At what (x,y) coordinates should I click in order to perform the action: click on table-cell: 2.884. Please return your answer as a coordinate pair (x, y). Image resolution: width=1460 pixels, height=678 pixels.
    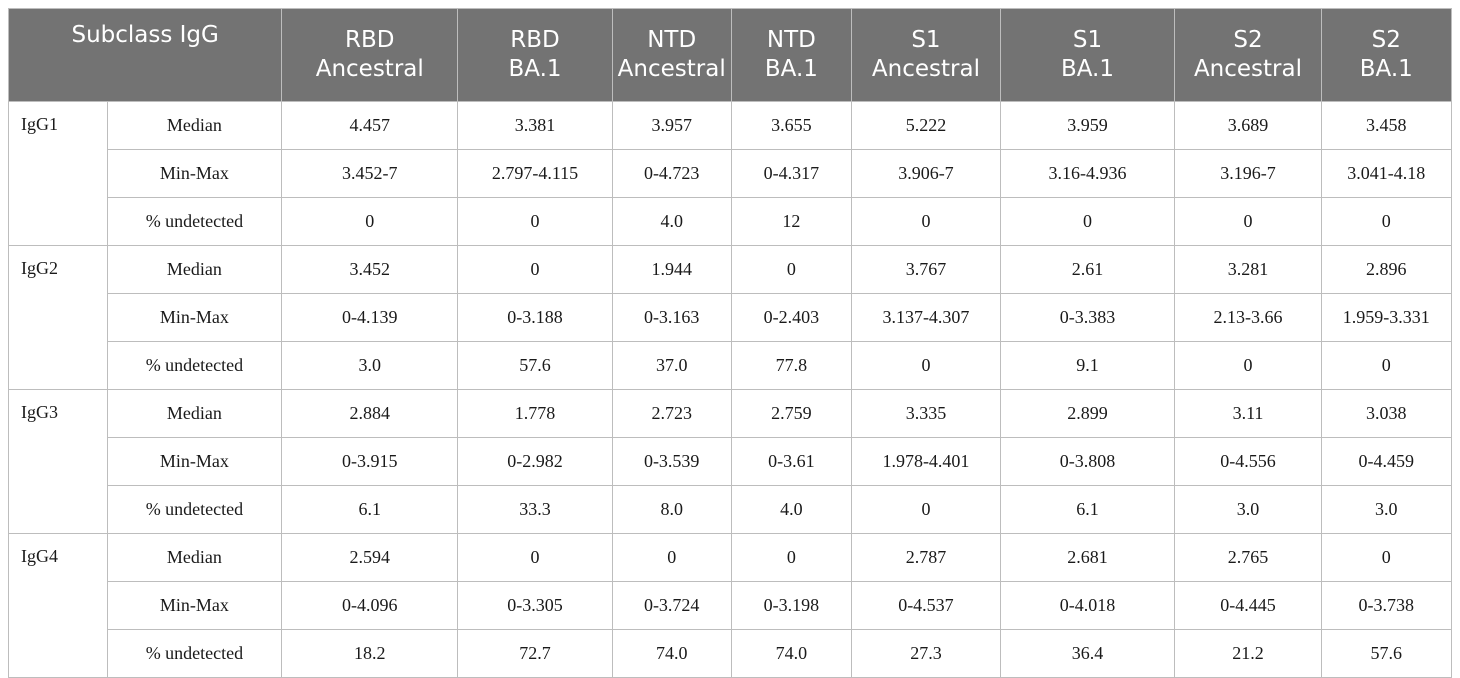
    Looking at the image, I should click on (370, 413).